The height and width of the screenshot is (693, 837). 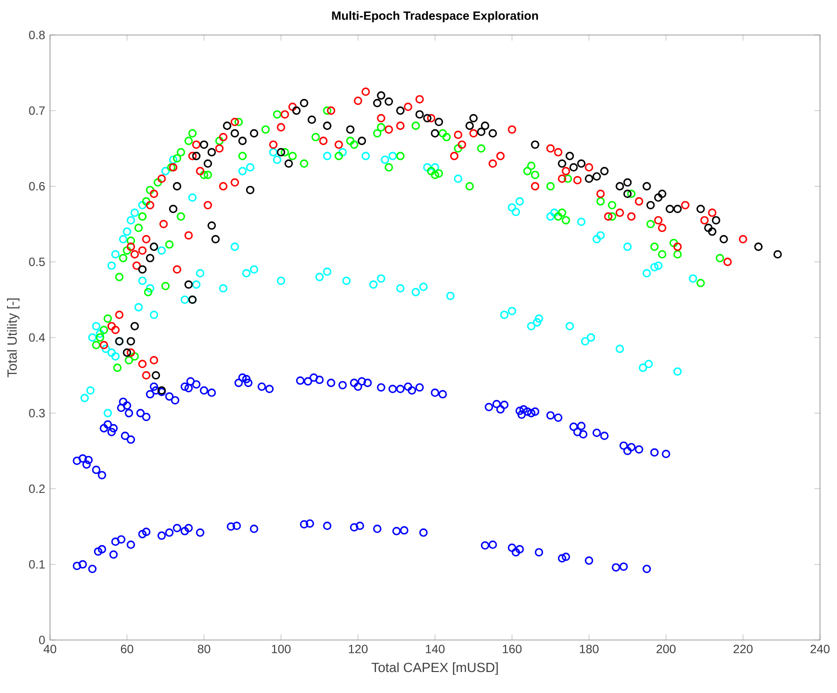 I want to click on y-tick-label: 0.8, so click(x=37, y=35).